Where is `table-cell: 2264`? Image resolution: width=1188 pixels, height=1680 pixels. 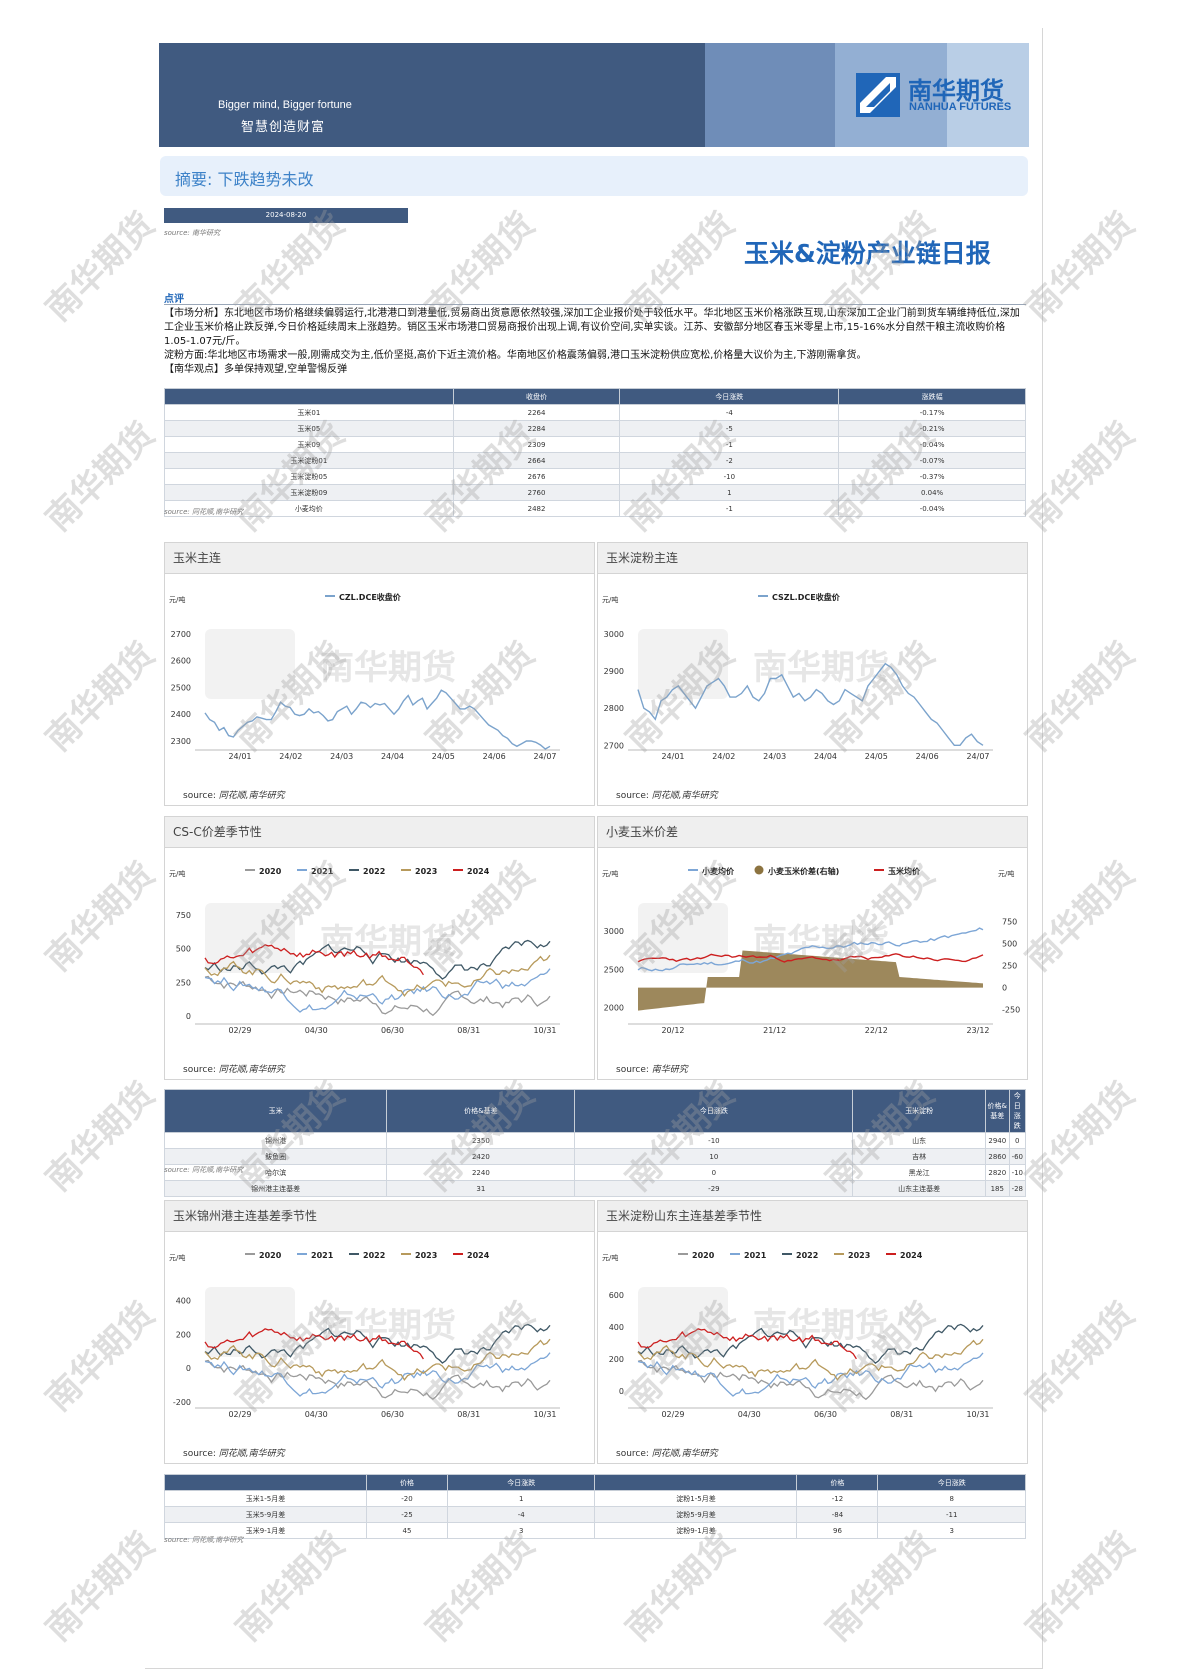
table-cell: 2264 is located at coordinates (536, 412).